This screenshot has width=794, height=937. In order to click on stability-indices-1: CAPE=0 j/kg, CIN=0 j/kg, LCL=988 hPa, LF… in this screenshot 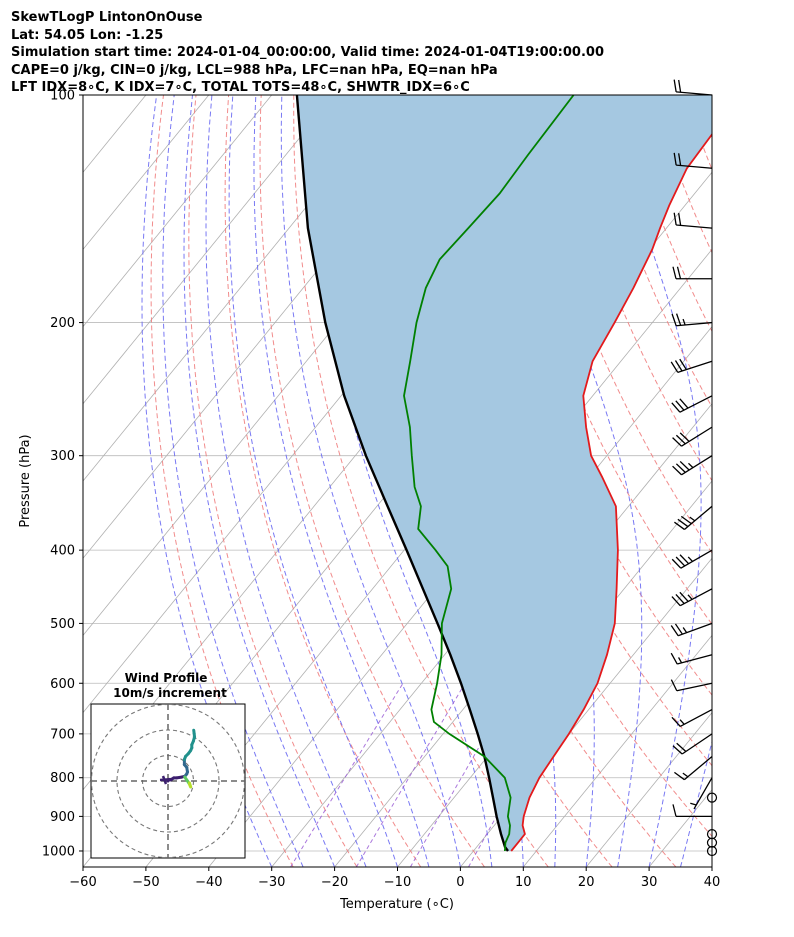, I will do `click(254, 70)`.